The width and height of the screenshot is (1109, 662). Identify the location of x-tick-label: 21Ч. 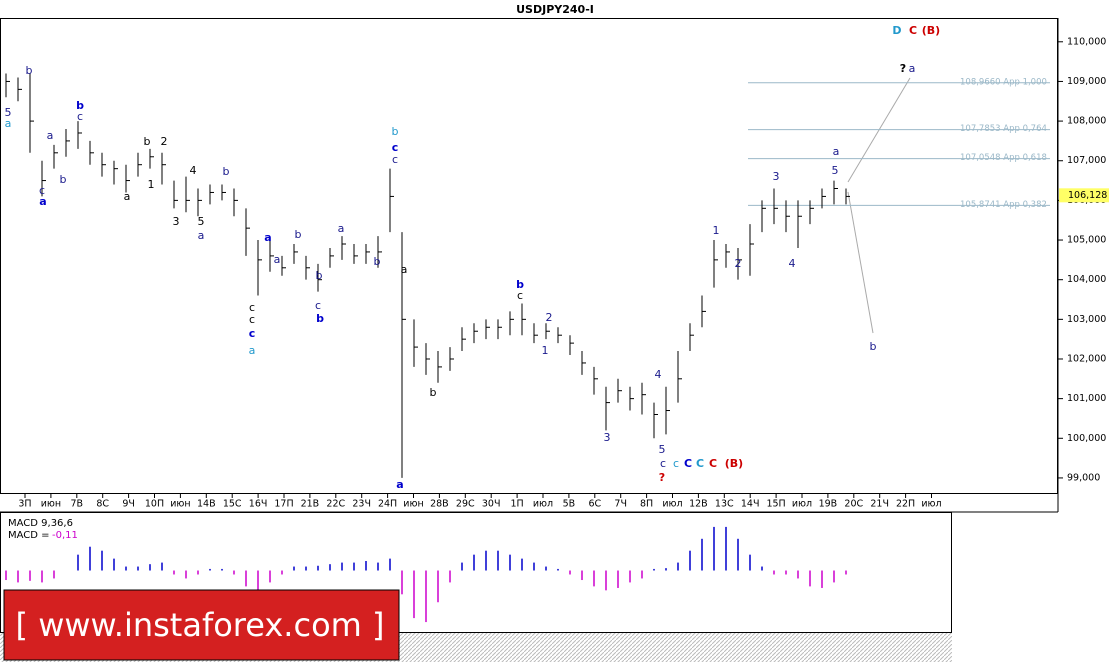
(879, 504).